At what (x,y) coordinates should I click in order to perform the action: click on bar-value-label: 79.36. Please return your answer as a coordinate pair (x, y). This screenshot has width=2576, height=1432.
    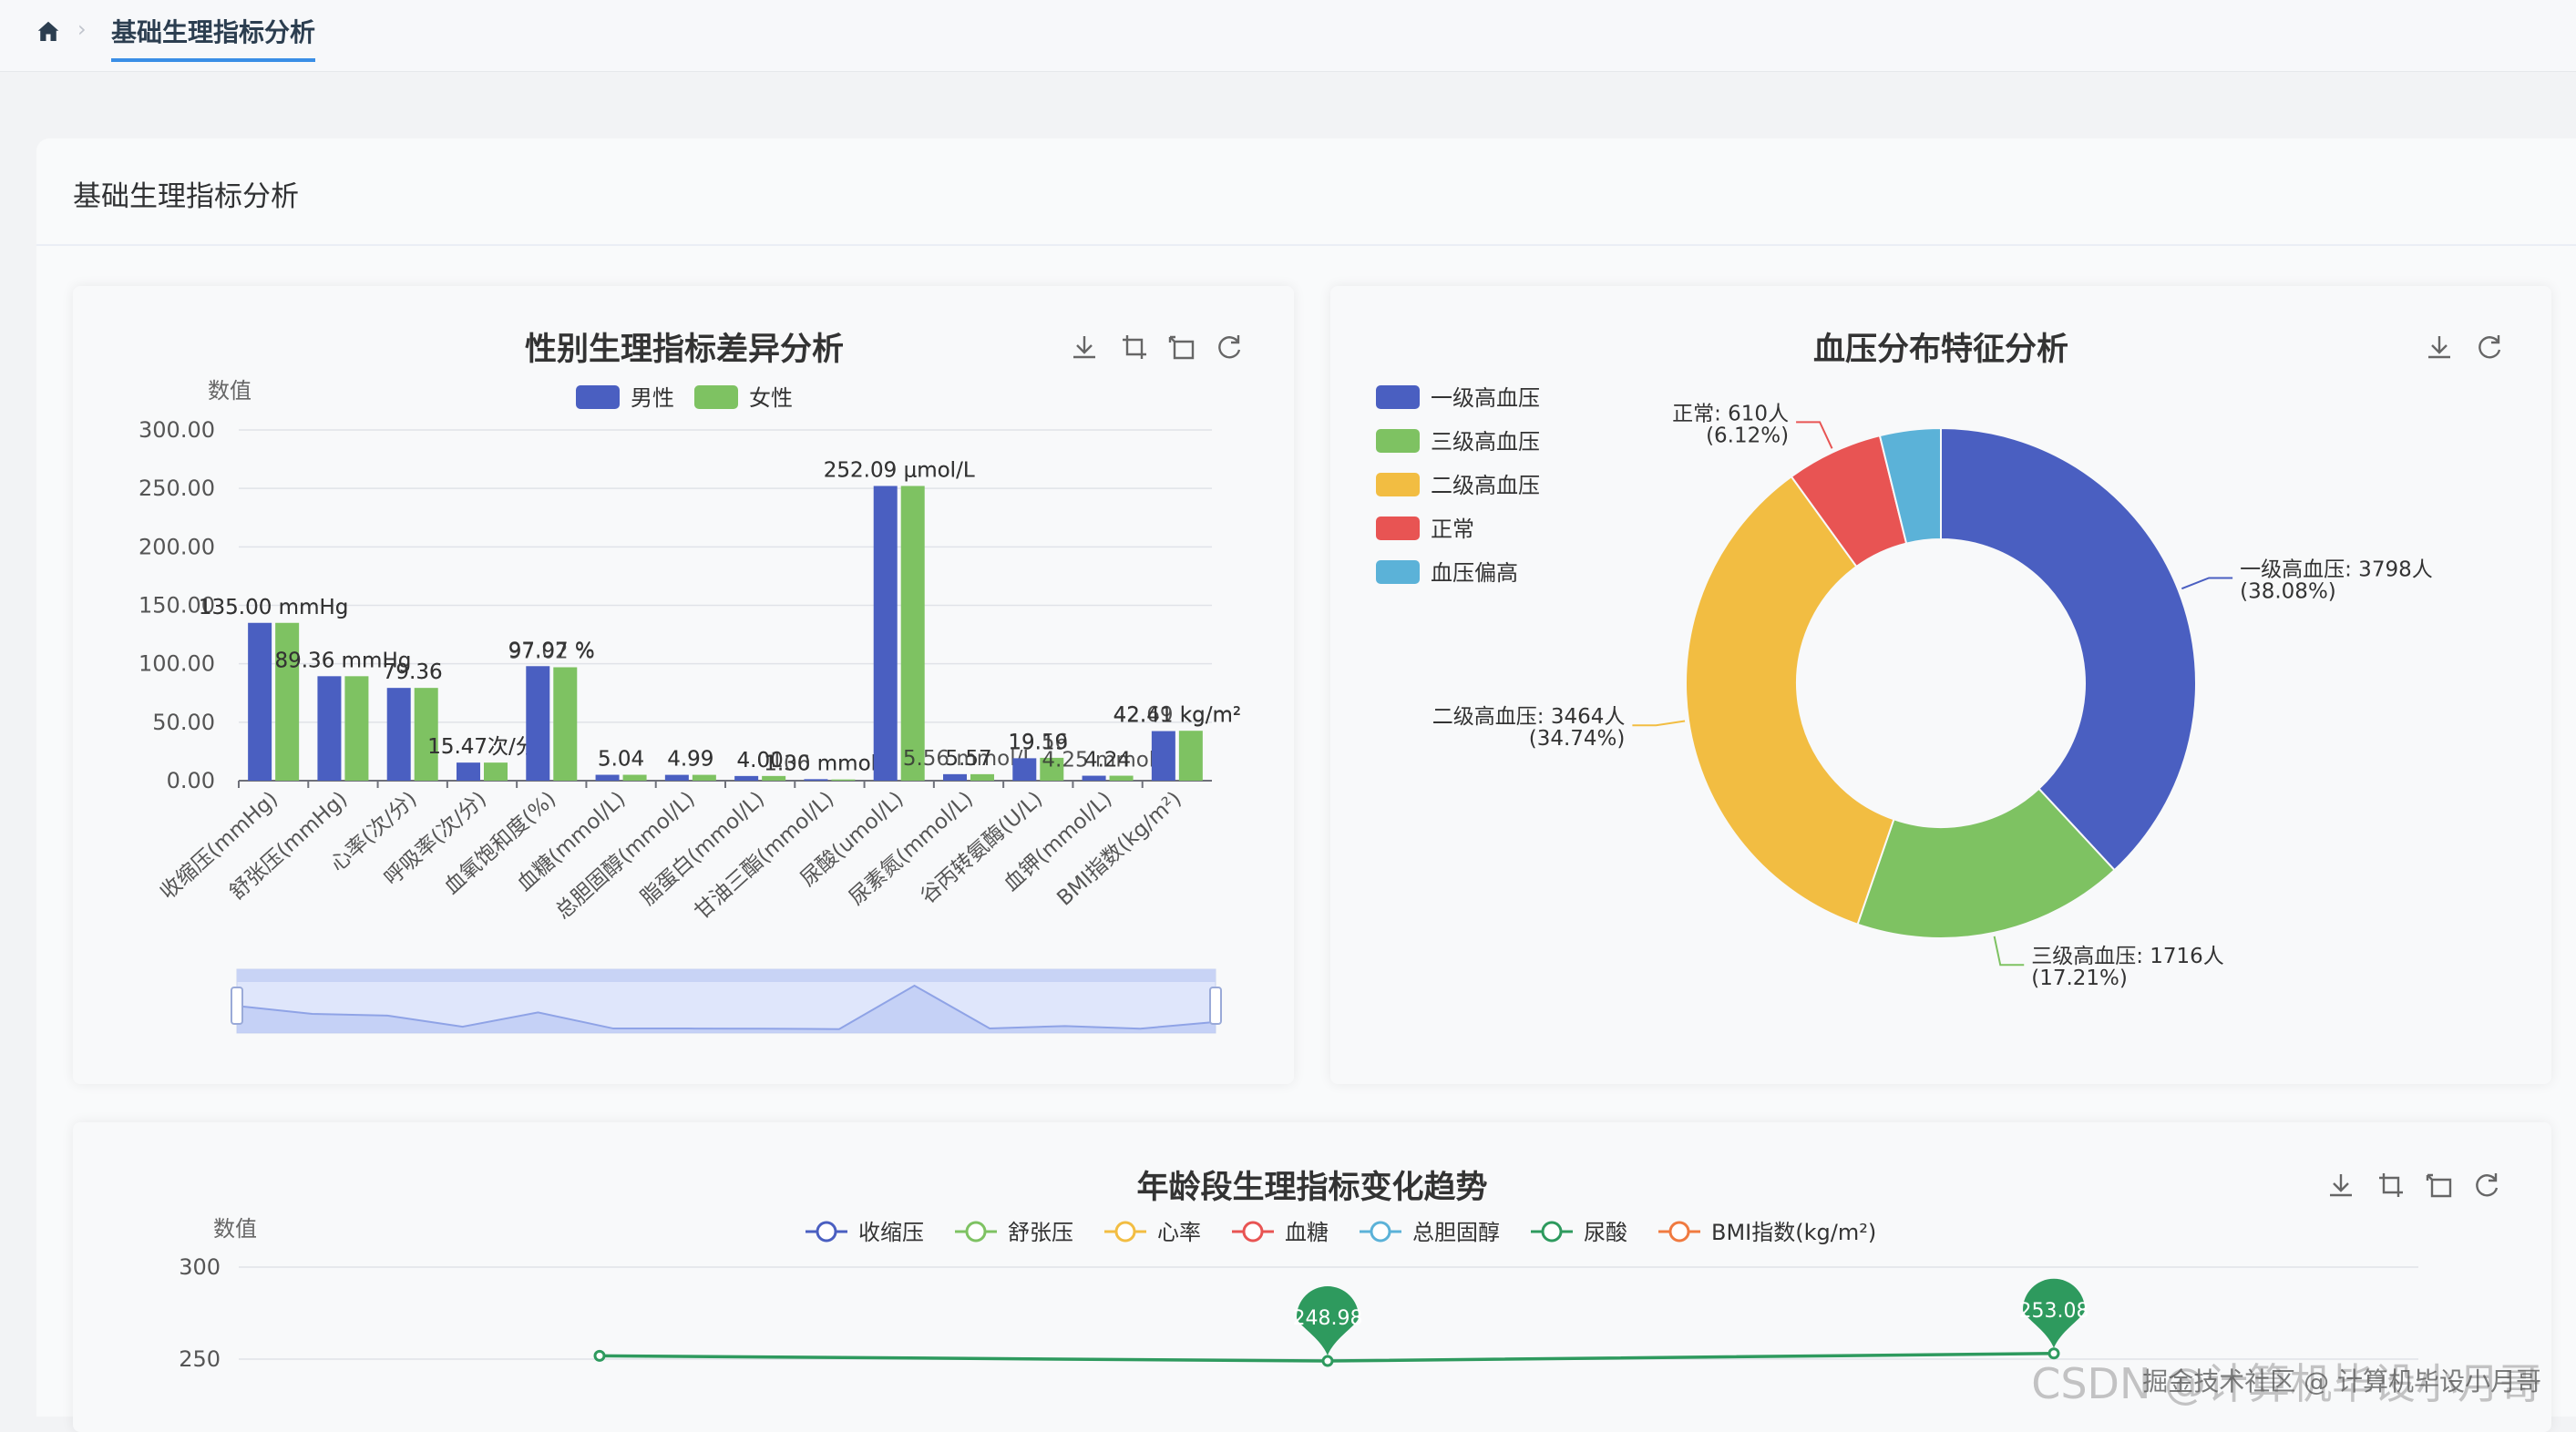
    Looking at the image, I should click on (413, 672).